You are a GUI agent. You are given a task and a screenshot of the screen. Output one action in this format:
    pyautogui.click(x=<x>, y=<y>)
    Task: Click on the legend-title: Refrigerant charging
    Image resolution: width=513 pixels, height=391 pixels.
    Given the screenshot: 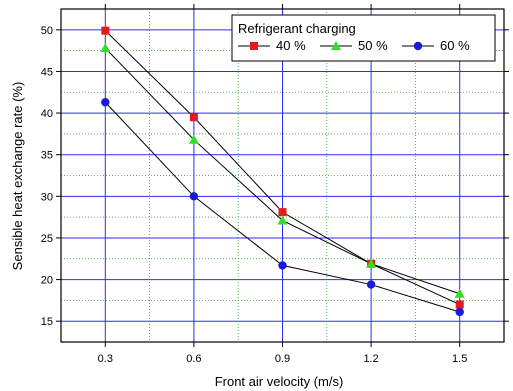 What is the action you would take?
    pyautogui.click(x=297, y=28)
    